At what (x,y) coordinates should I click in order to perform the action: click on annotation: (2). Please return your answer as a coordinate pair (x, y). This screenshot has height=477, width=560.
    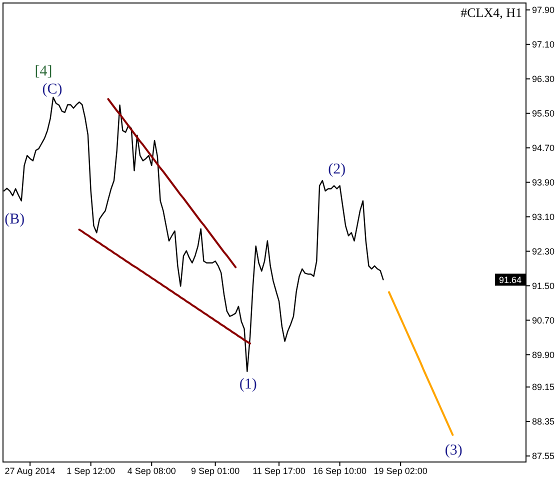
    Looking at the image, I should click on (337, 169).